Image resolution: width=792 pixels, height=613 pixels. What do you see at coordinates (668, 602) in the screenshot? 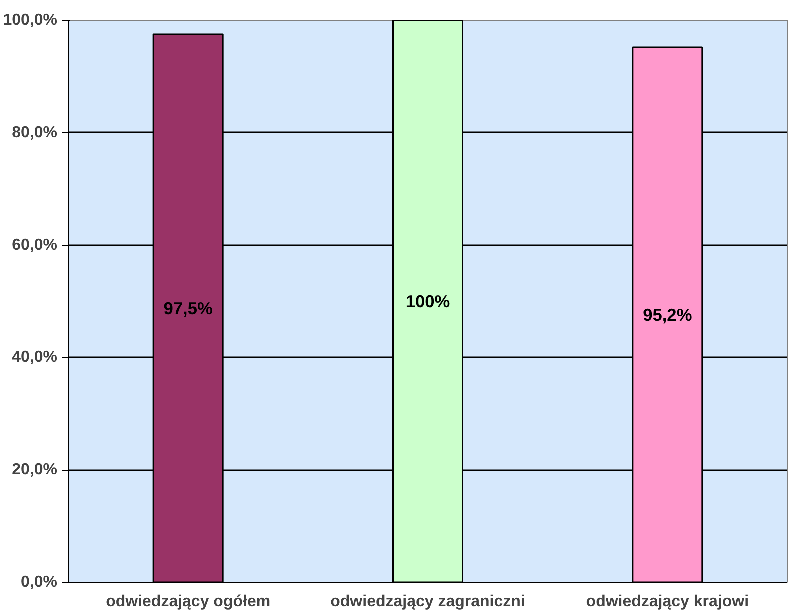
I see `x-tick-label: odwiedzający krajowi` at bounding box center [668, 602].